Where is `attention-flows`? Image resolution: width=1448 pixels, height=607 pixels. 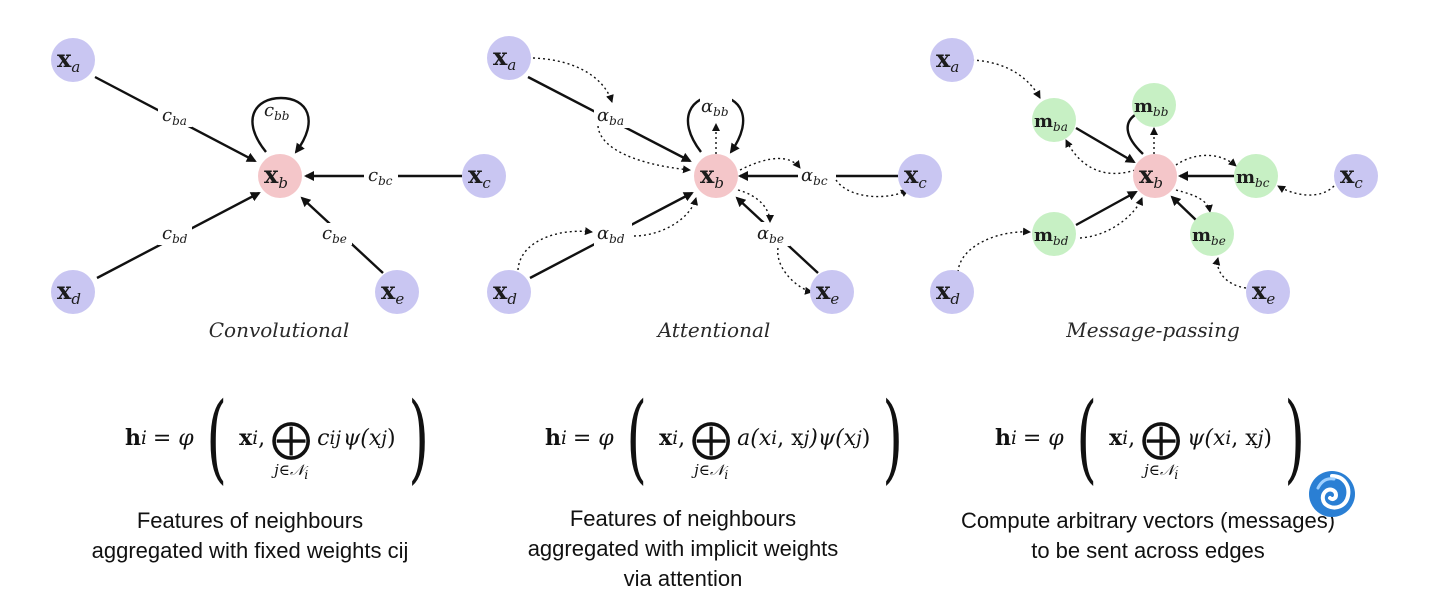
attention-flows is located at coordinates (713, 176).